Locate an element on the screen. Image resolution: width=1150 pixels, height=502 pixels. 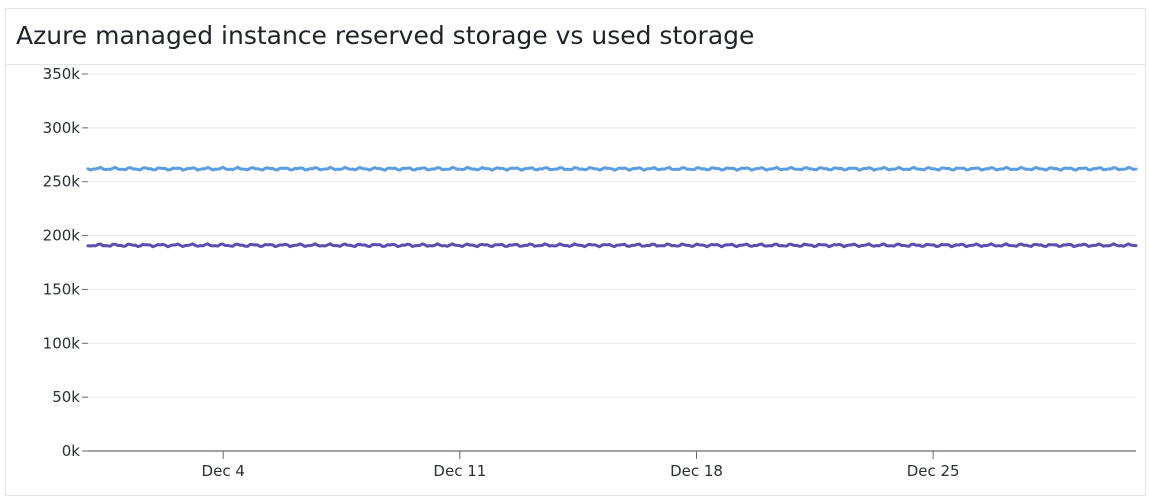
series-line-used is located at coordinates (612, 245).